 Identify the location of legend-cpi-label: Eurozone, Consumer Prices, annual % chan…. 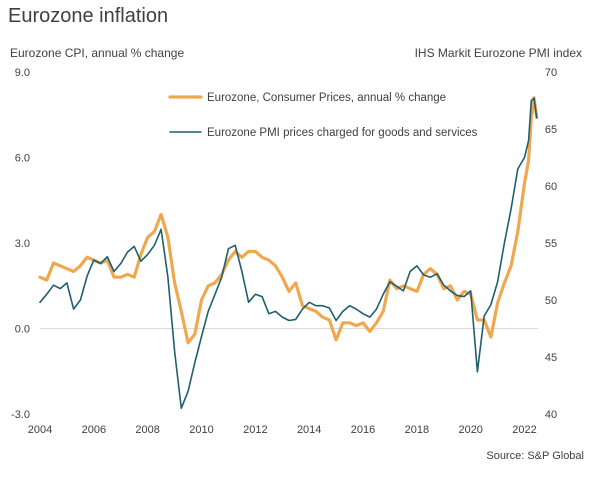
(326, 98).